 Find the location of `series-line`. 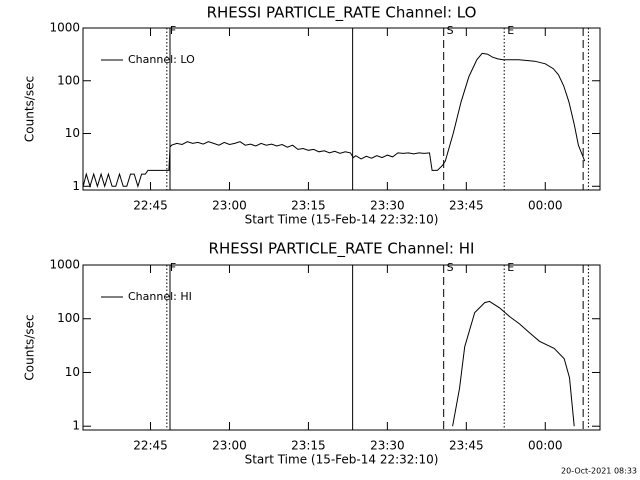

series-line is located at coordinates (513, 363).